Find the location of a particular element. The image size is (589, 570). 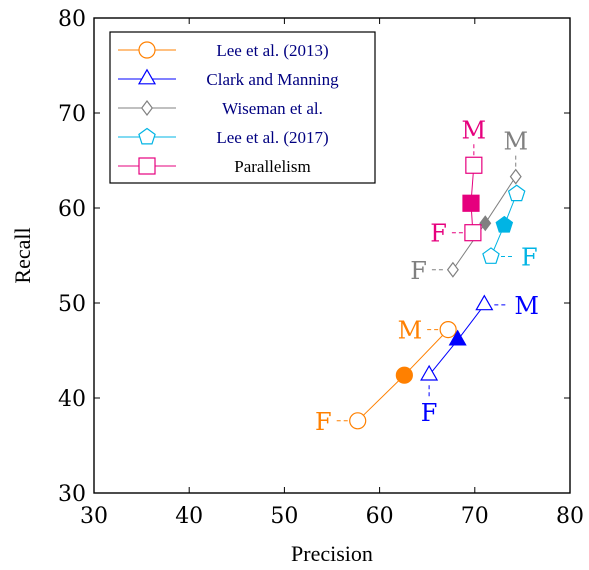

plot-lines is located at coordinates (437, 293).